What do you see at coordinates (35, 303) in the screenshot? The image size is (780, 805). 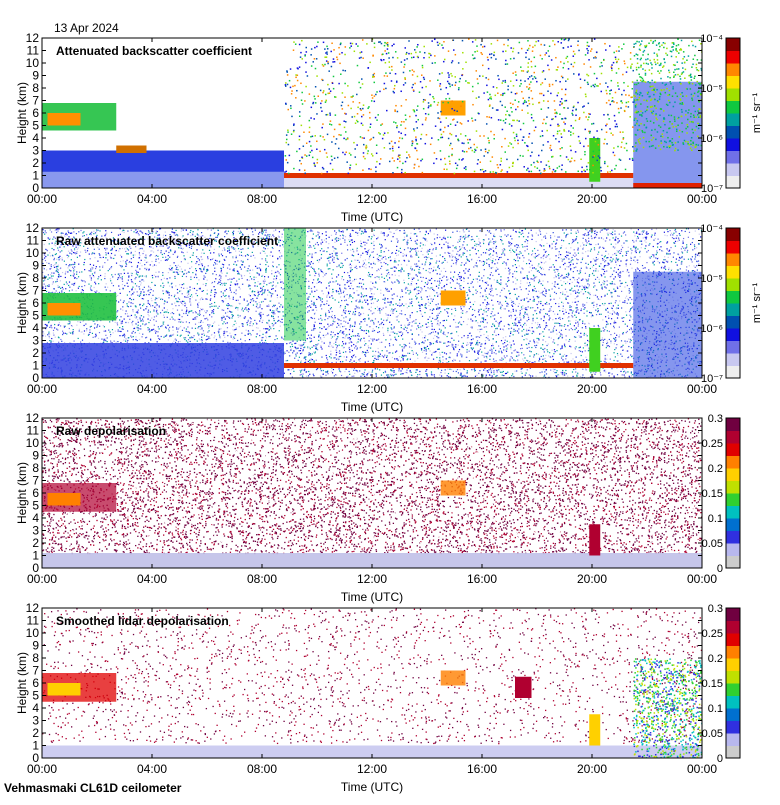 I see `y-tick-label: 6` at bounding box center [35, 303].